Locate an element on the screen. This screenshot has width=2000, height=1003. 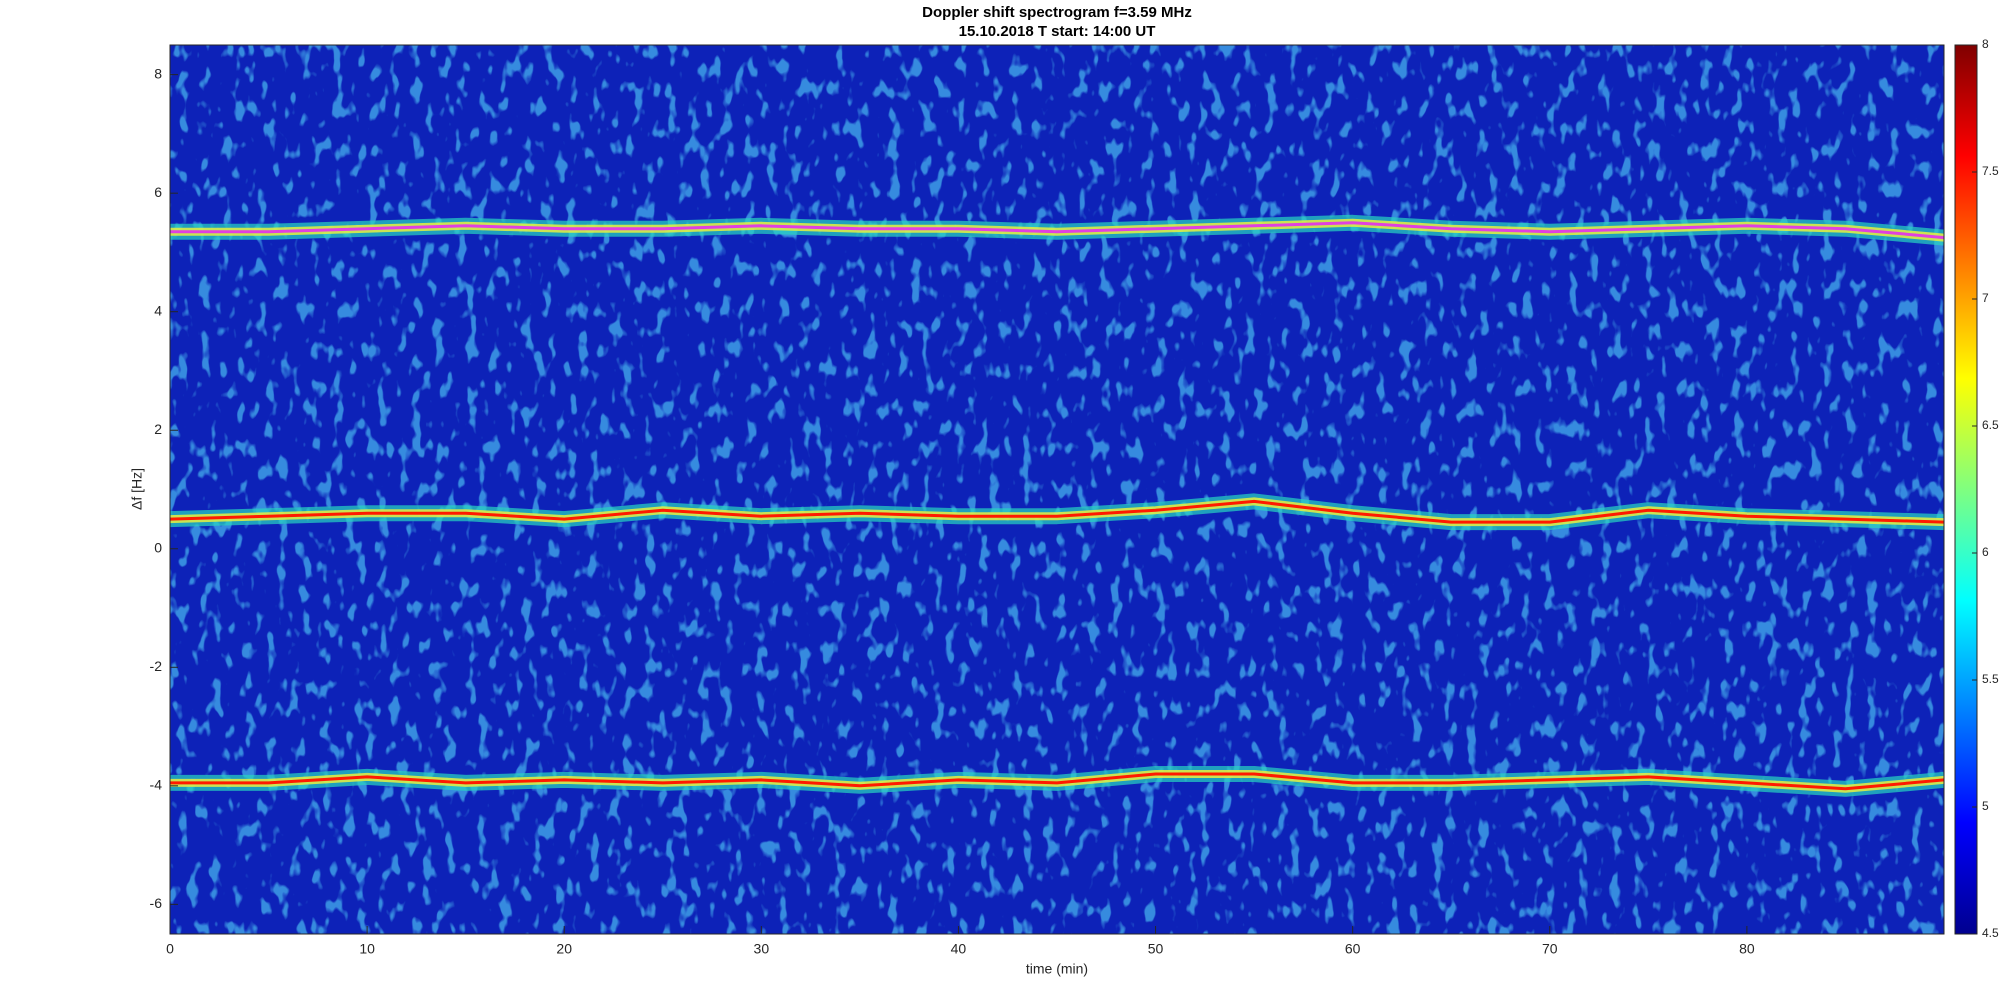
colorbar-tick-label: 7.5 is located at coordinates (1990, 171).